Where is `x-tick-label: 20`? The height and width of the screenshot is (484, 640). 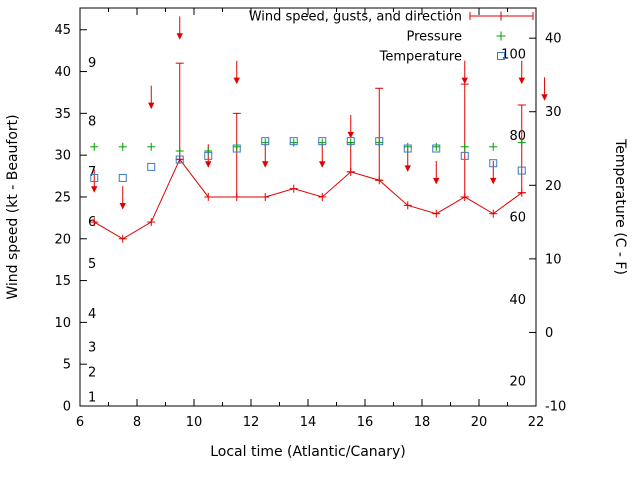
x-tick-label: 20 is located at coordinates (479, 422).